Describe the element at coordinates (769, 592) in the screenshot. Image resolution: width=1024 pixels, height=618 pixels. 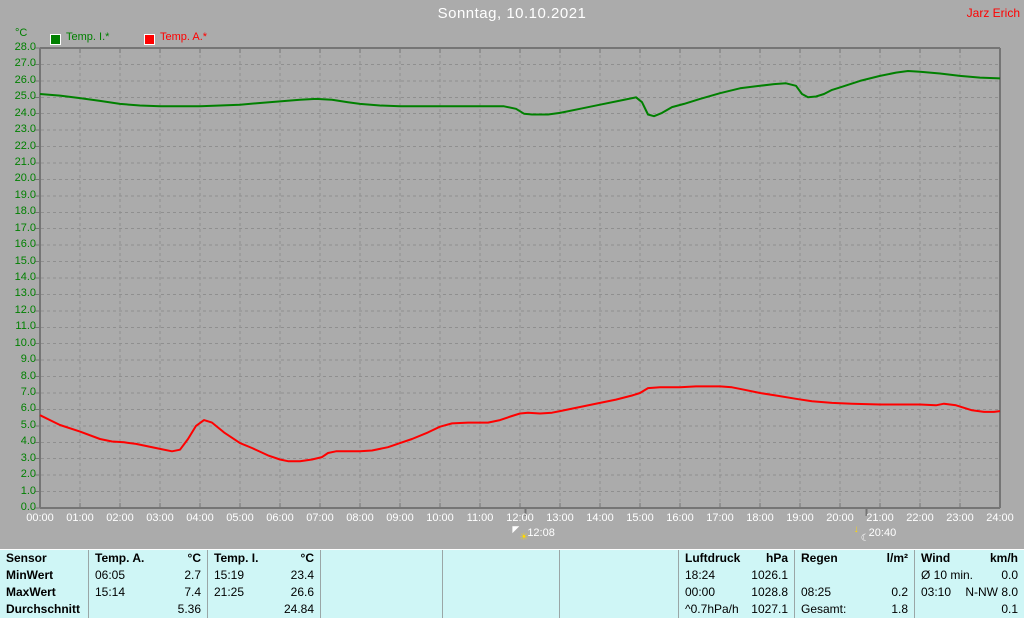
I see `table-cell-value: 1028.8` at that location.